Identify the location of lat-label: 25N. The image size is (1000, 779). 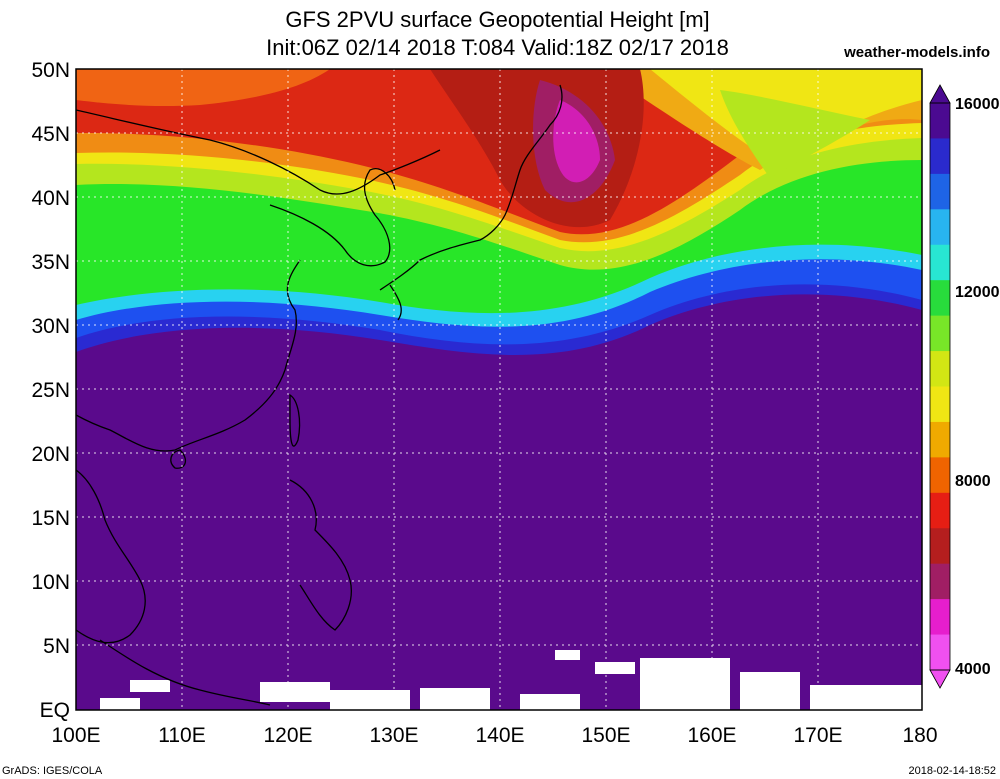
(50, 390).